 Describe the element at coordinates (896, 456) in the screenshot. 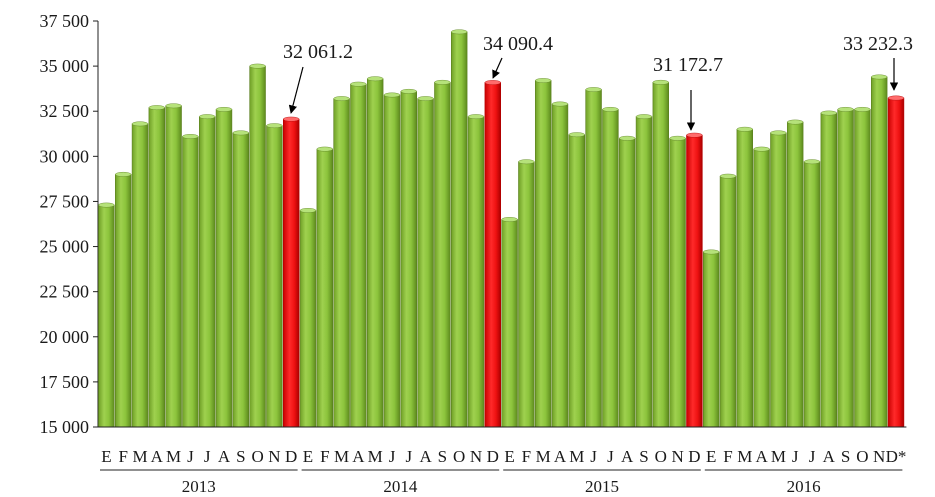

I see `x-tick-label: D*` at that location.